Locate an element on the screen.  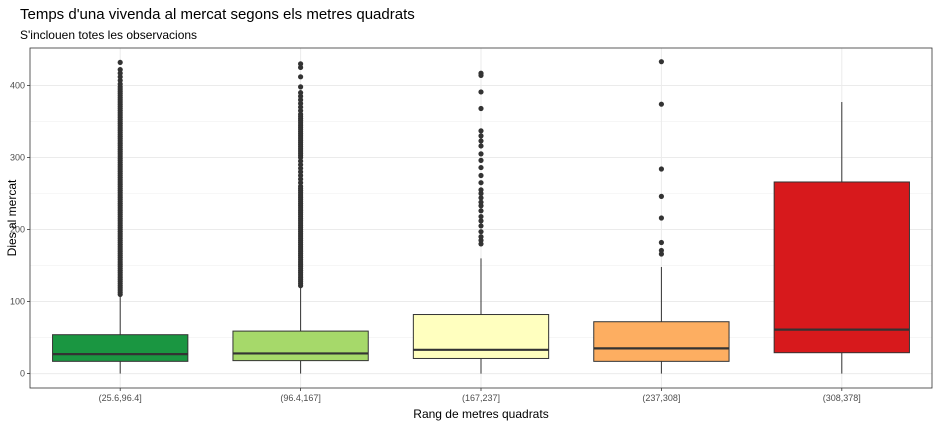
y-axis-ticks: 0 100 200 300 400 is located at coordinates (20, 229).